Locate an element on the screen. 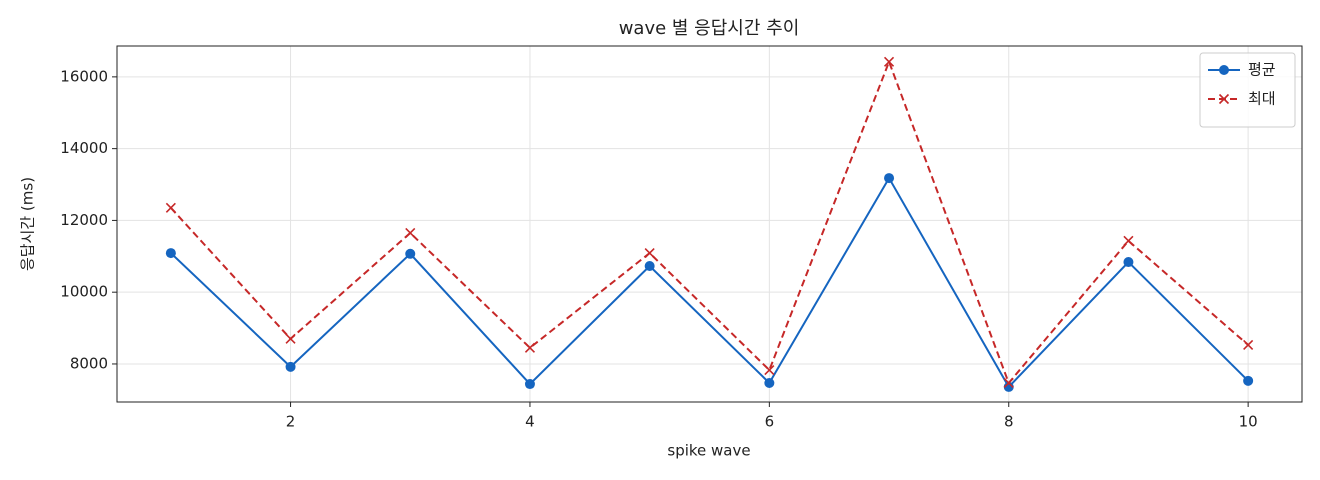 Image resolution: width=1320 pixels, height=480 pixels. x-tick-label: 4 is located at coordinates (530, 422).